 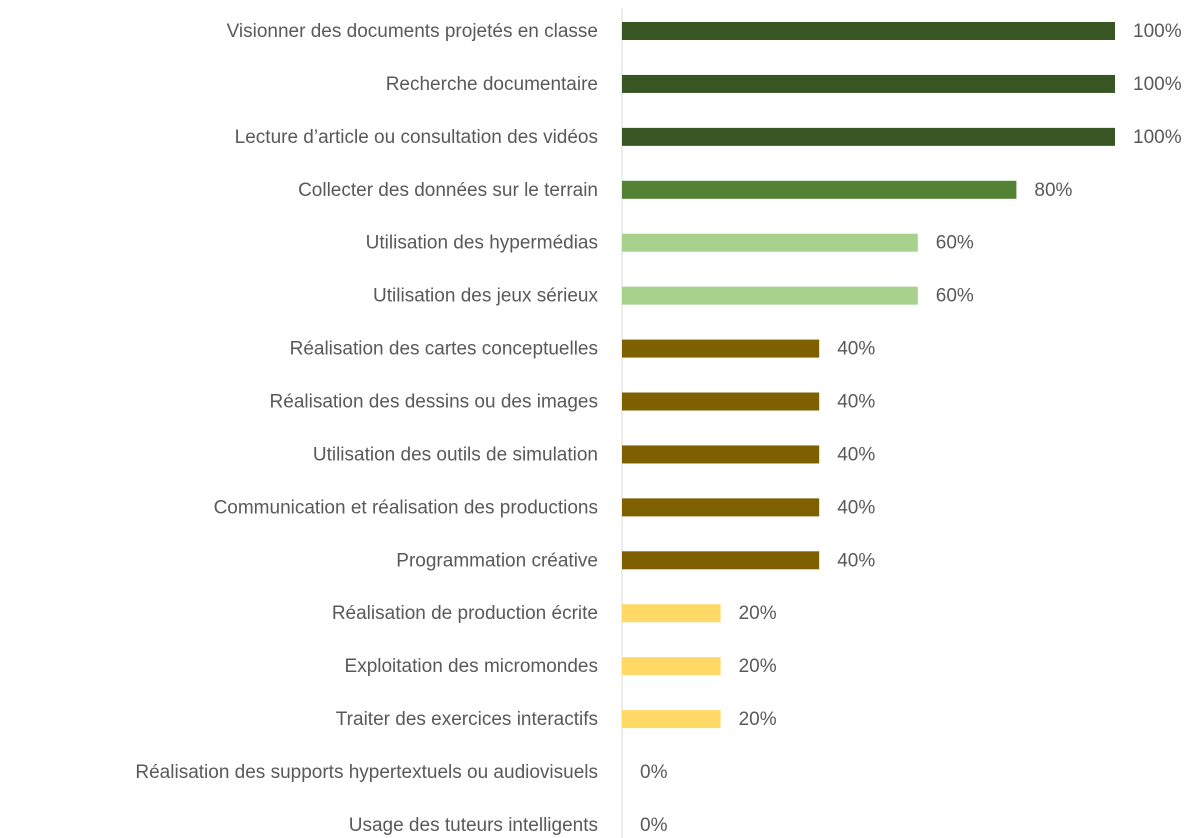 I want to click on category-label: Utilisation des hypermédias, so click(x=482, y=243).